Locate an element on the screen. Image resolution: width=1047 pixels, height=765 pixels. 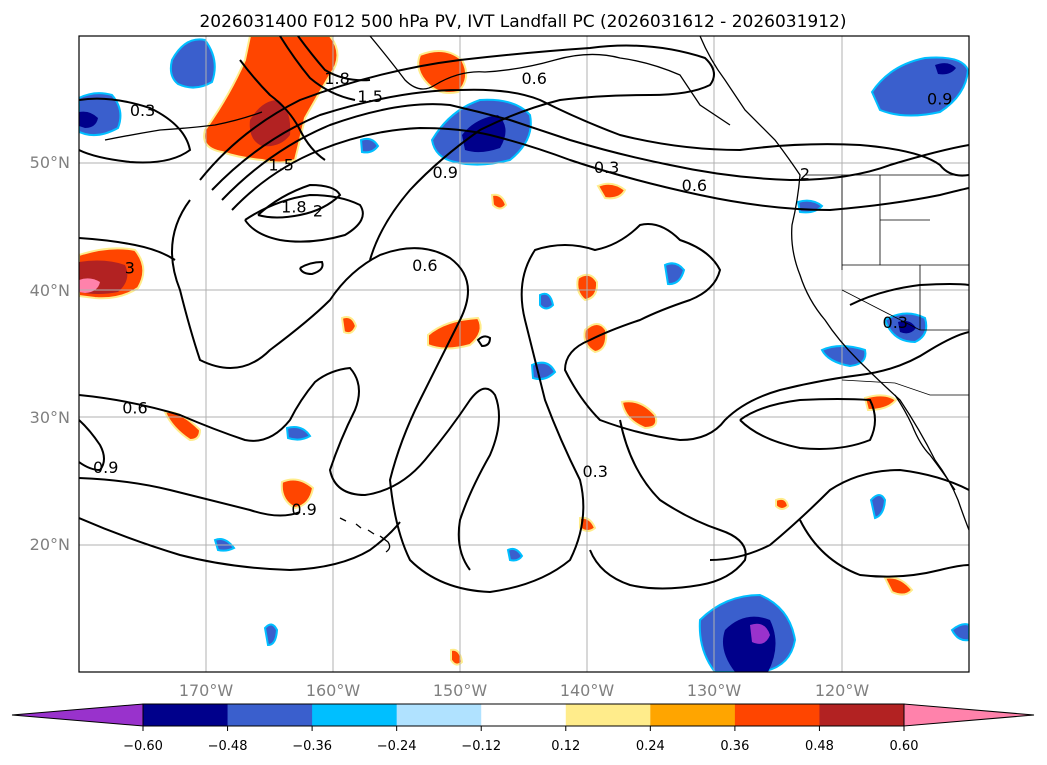
lat-tick-label: 20°N is located at coordinates (50, 544).